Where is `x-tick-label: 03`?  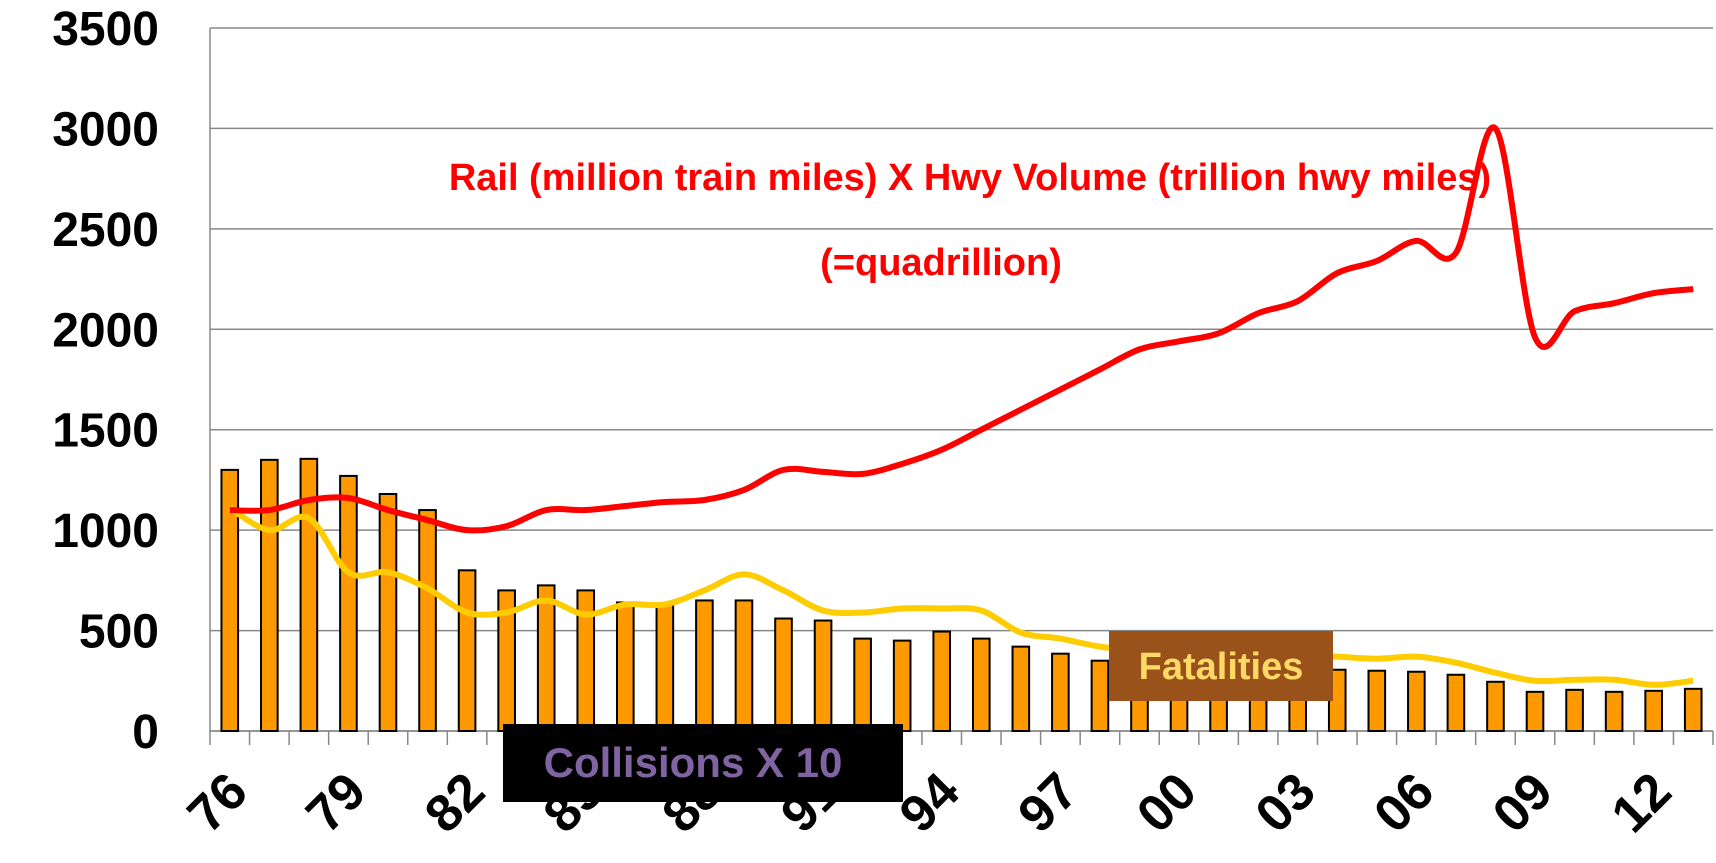 x-tick-label: 03 is located at coordinates (1286, 803).